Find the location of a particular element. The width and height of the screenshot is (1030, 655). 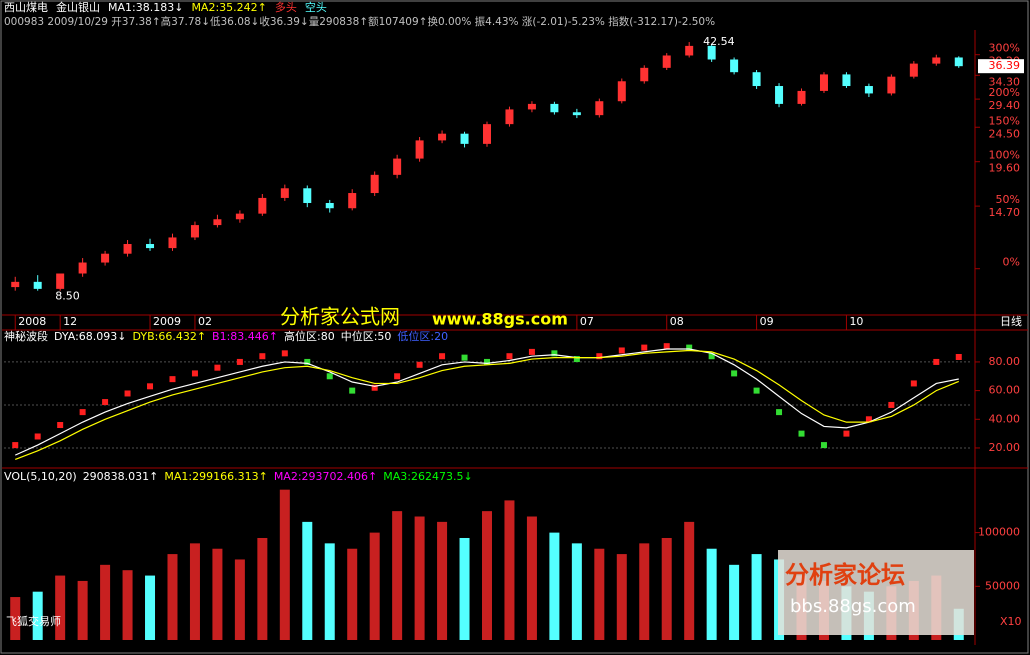

panel-title: VOL(5,10,20) is located at coordinates (40, 476).